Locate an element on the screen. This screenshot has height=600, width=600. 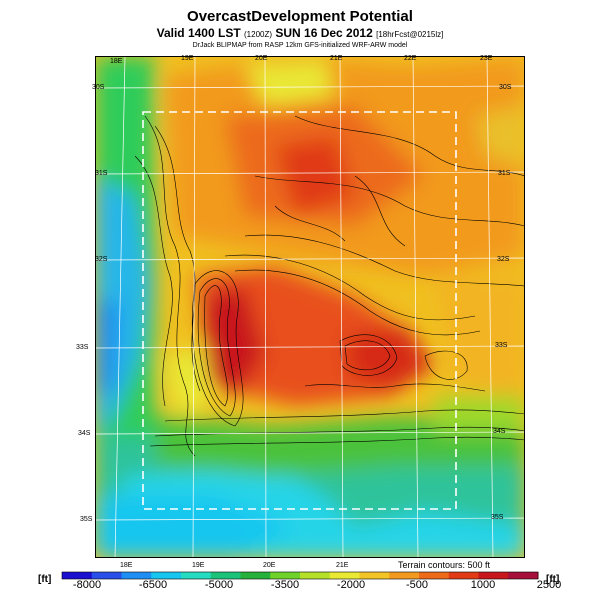
lon-label-top: 19E is located at coordinates (187, 58).